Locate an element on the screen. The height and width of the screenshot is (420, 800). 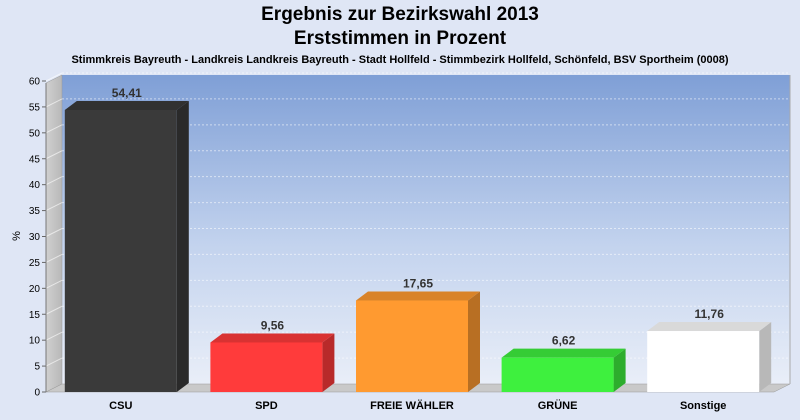
y-tick-label: 10 is located at coordinates (35, 341).